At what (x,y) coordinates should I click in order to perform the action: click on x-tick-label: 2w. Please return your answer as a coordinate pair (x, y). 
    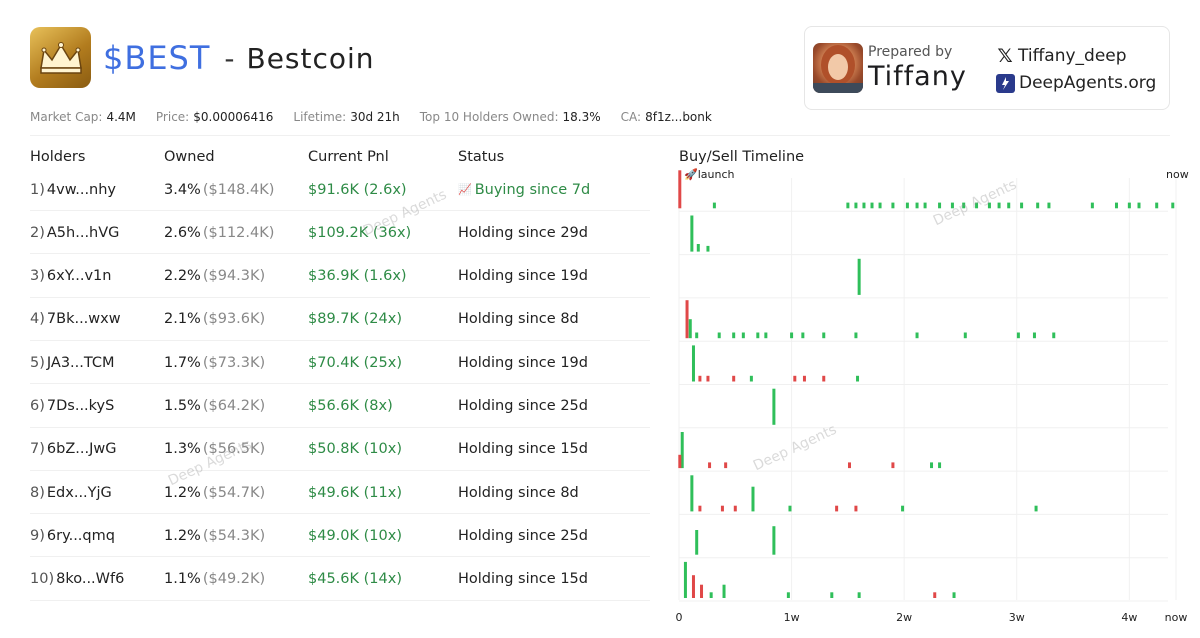
    Looking at the image, I should click on (904, 617).